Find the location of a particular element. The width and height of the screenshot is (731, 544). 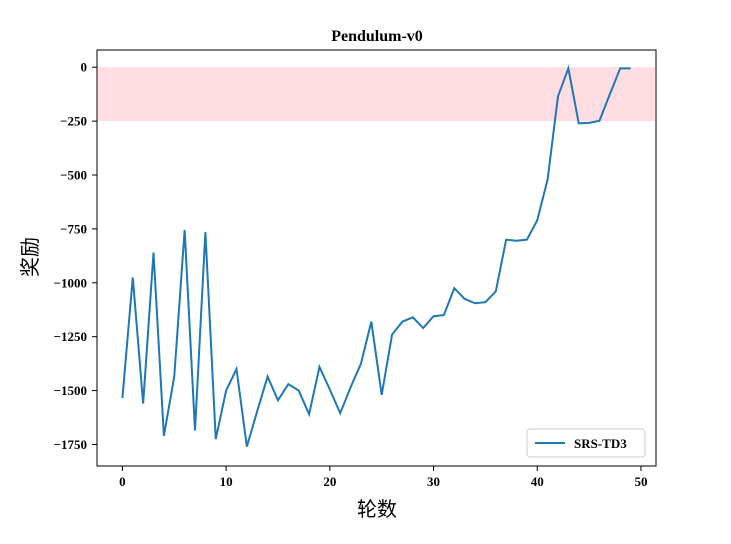

y-tick-label: −1250 is located at coordinates (70, 336).